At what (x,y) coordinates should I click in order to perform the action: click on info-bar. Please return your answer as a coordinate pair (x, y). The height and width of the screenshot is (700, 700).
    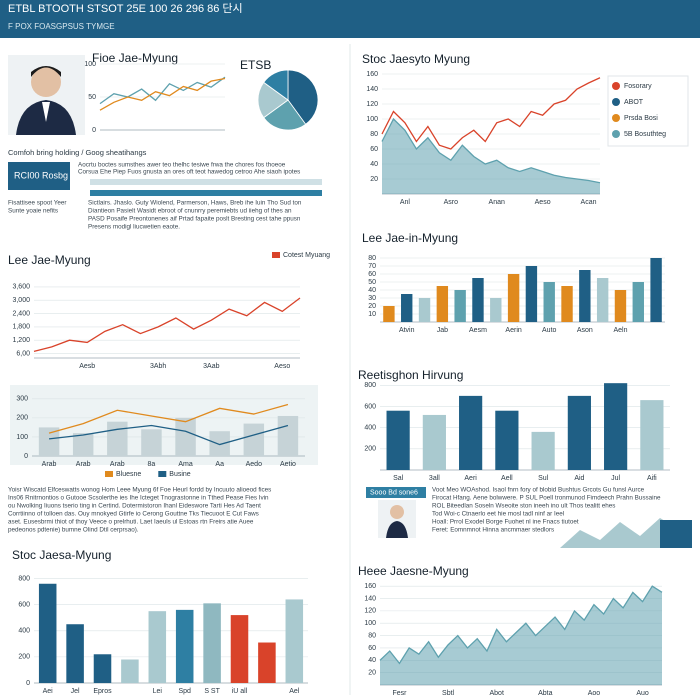
    Looking at the image, I should click on (206, 193).